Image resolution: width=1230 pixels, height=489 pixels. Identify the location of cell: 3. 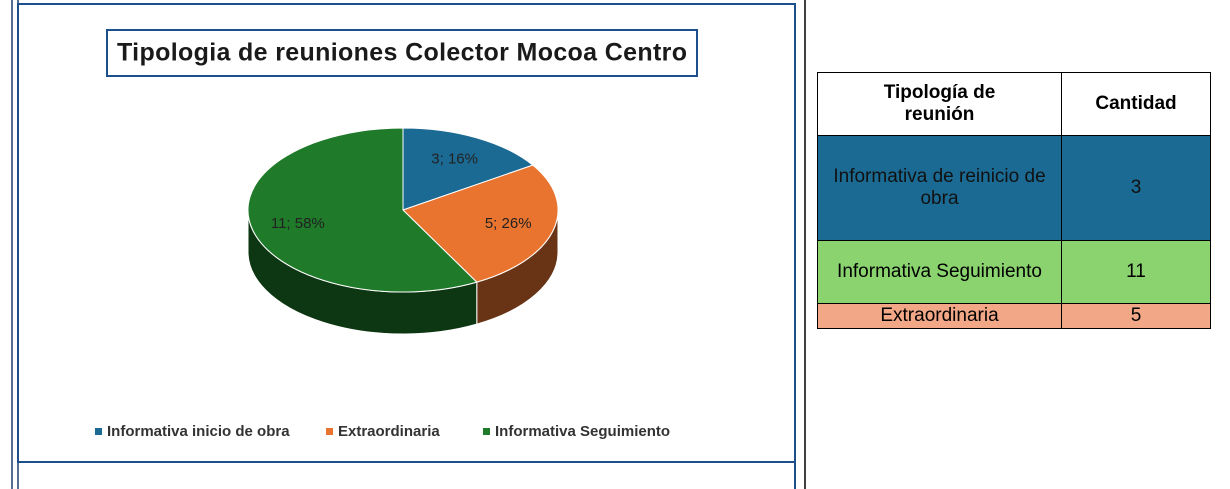
(1136, 188).